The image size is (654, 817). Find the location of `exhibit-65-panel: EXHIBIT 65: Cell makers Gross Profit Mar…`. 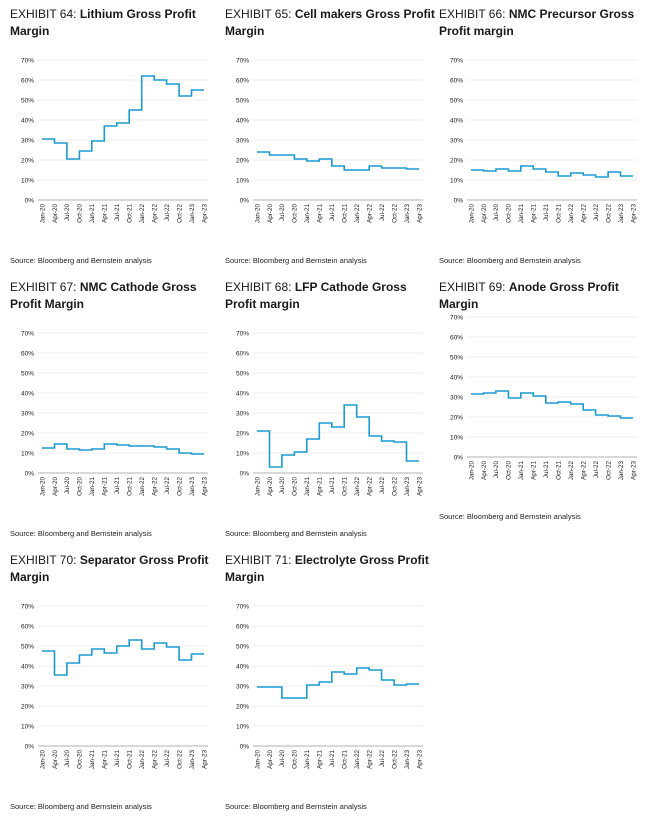

exhibit-65-panel: EXHIBIT 65: Cell makers Gross Profit Mar… is located at coordinates (331, 137).